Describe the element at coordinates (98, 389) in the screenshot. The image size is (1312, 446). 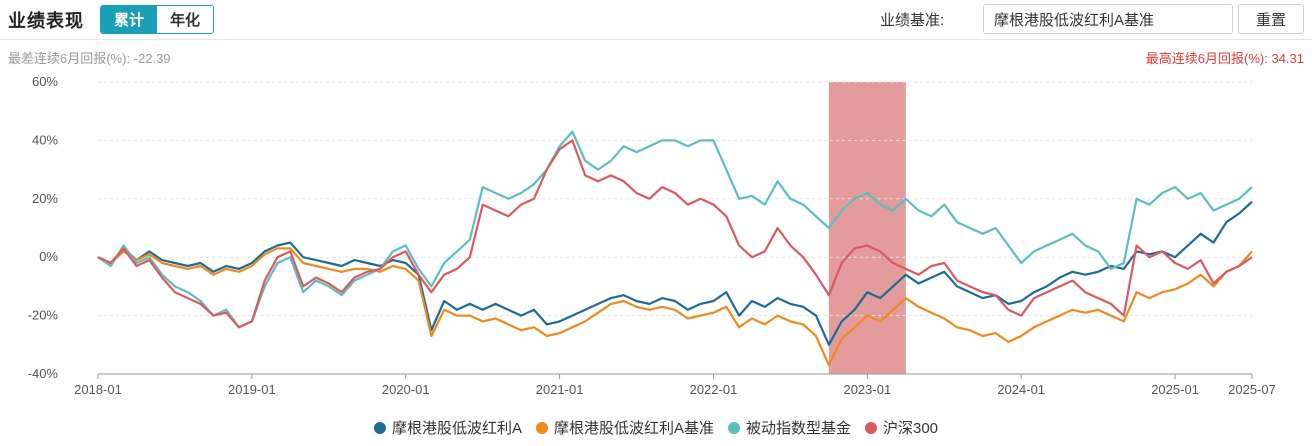
I see `x-tick-label: 2018-01` at that location.